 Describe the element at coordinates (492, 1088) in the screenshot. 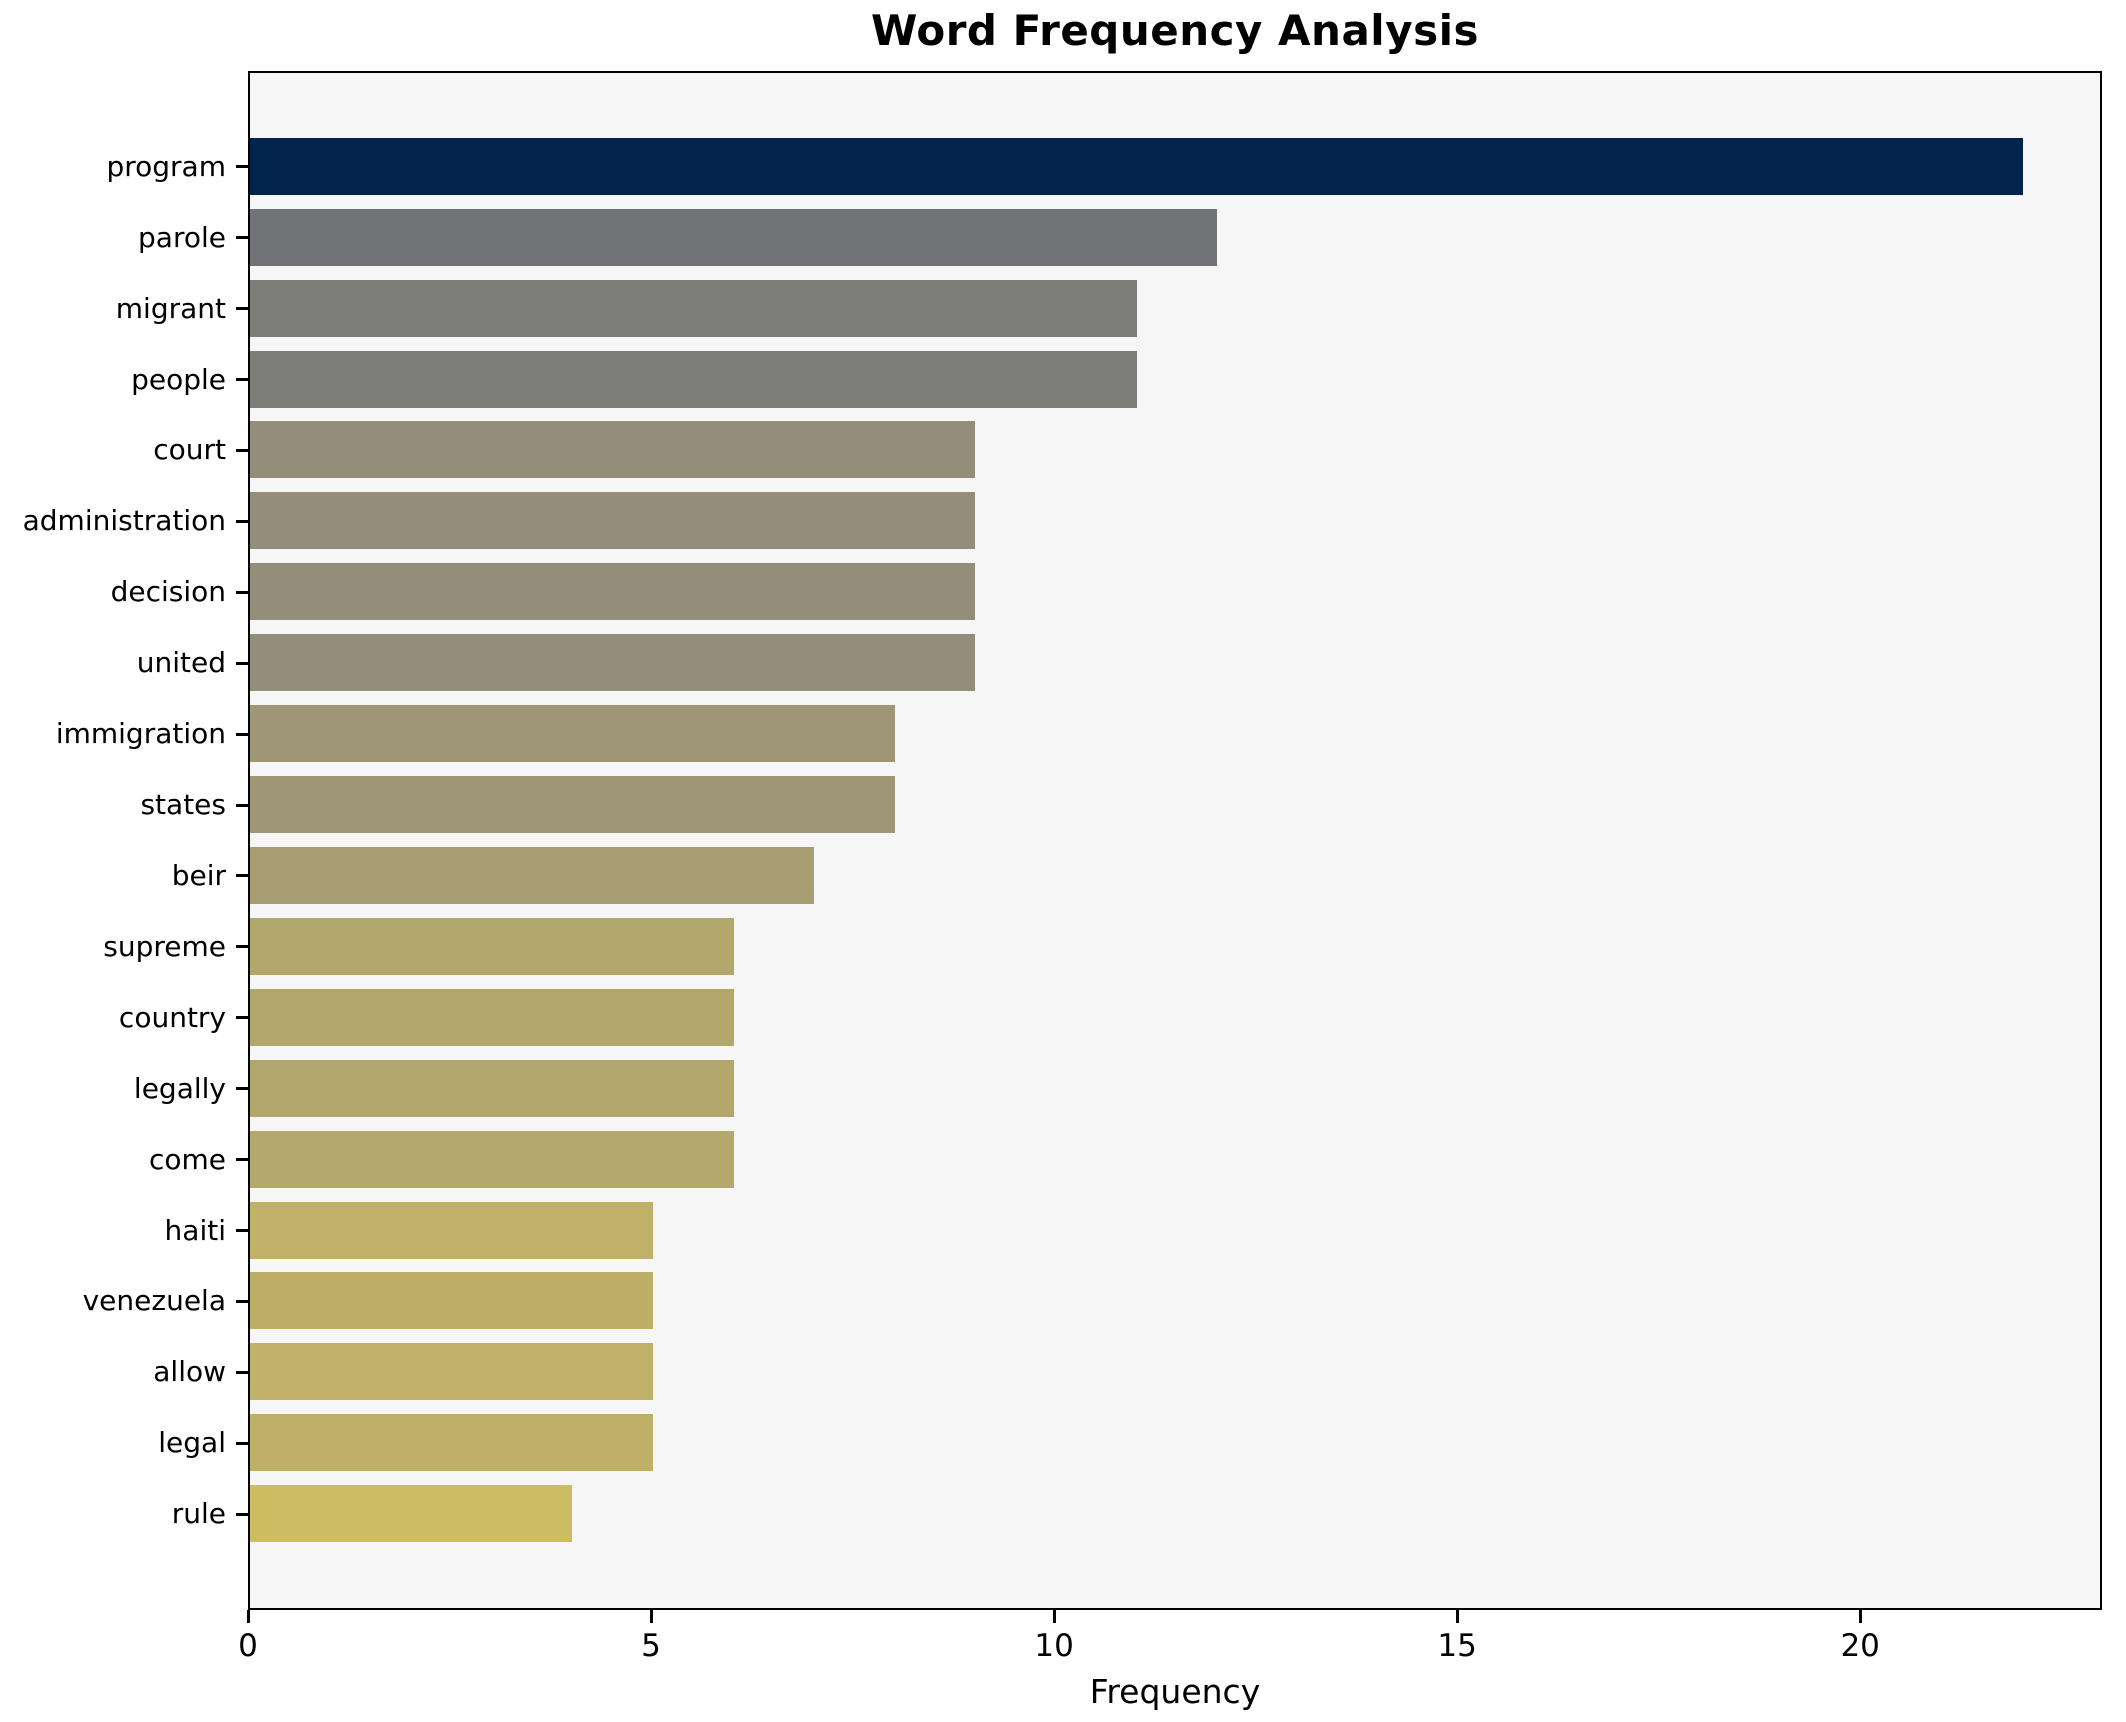

I see `bar-legally` at that location.